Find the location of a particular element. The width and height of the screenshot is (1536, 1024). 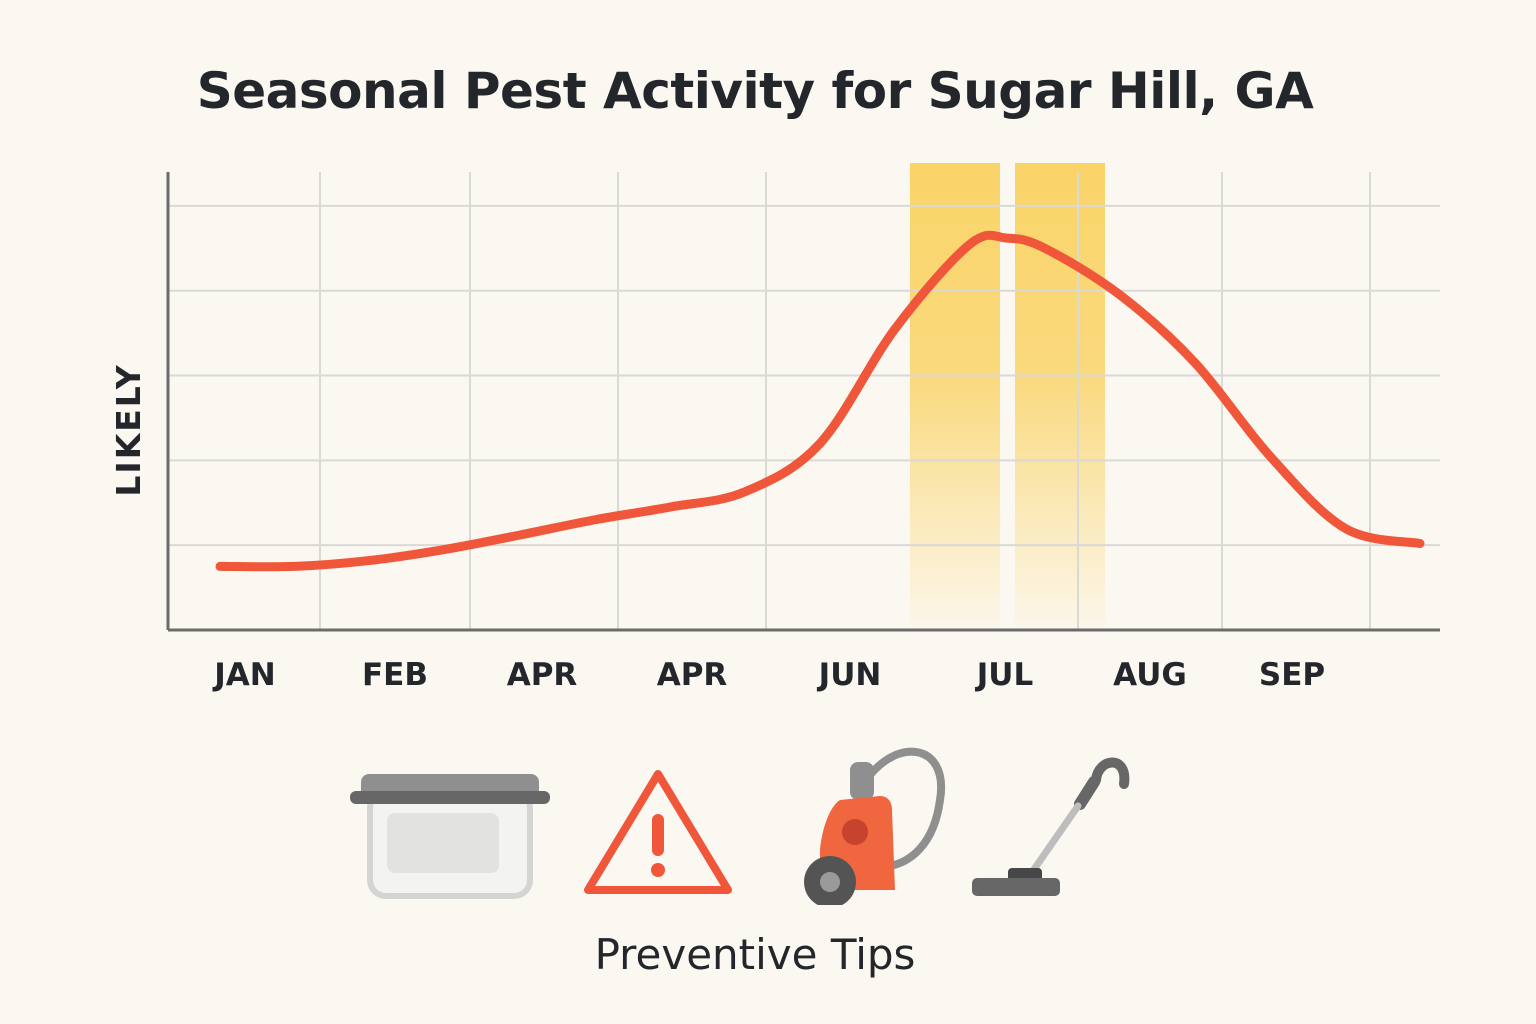

y-axis-label: LIKELY is located at coordinates (128, 429).